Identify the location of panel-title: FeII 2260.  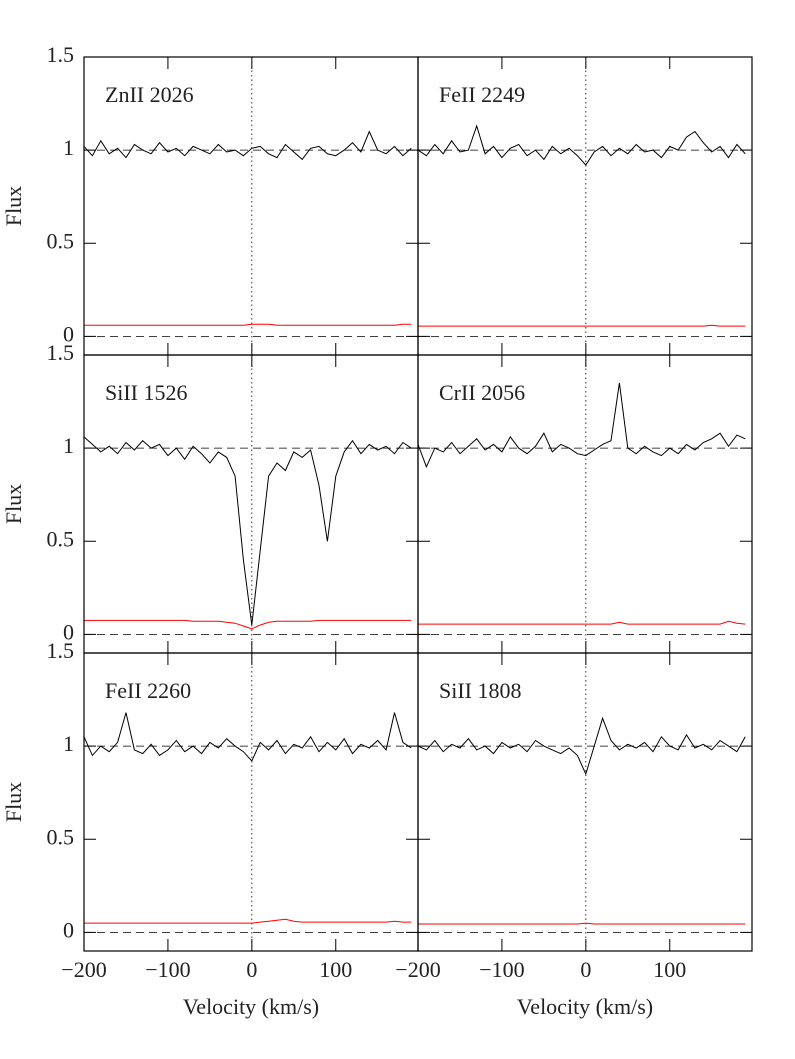
(148, 690).